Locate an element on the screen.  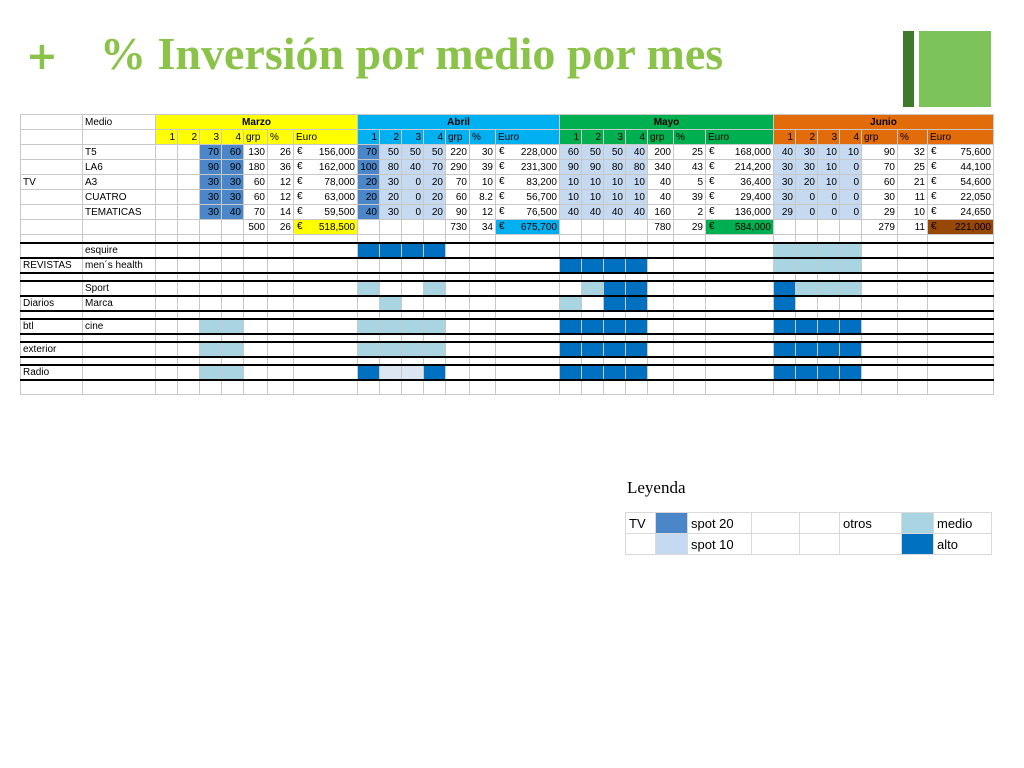
week-4-cell: 10 is located at coordinates (636, 182).